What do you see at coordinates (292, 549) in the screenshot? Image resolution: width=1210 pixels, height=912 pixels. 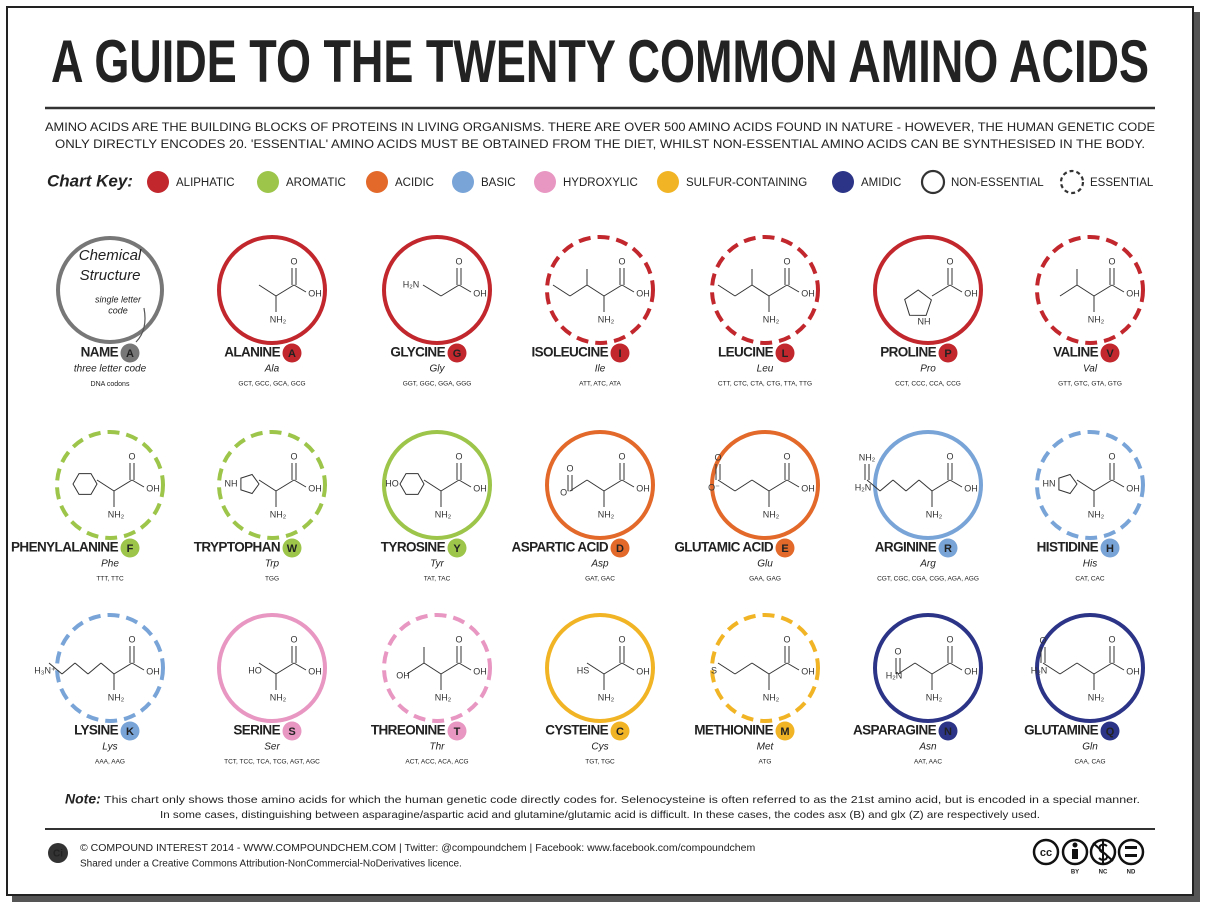 I see `single-letter-code: W` at bounding box center [292, 549].